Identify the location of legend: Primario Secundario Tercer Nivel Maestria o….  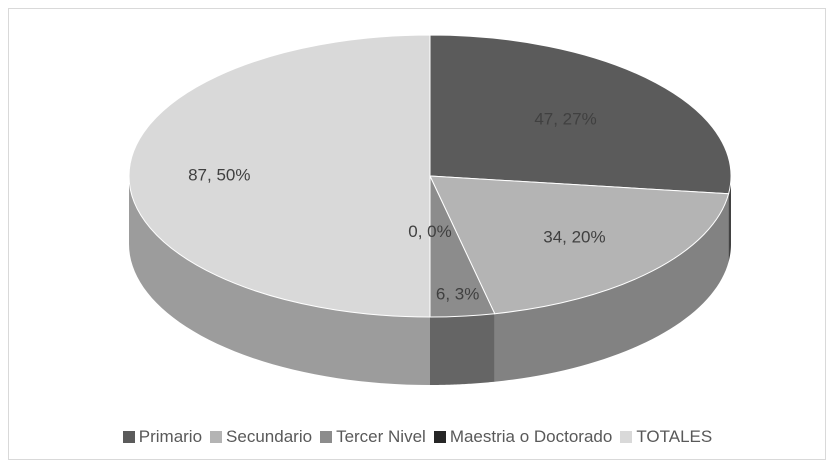
(417, 437).